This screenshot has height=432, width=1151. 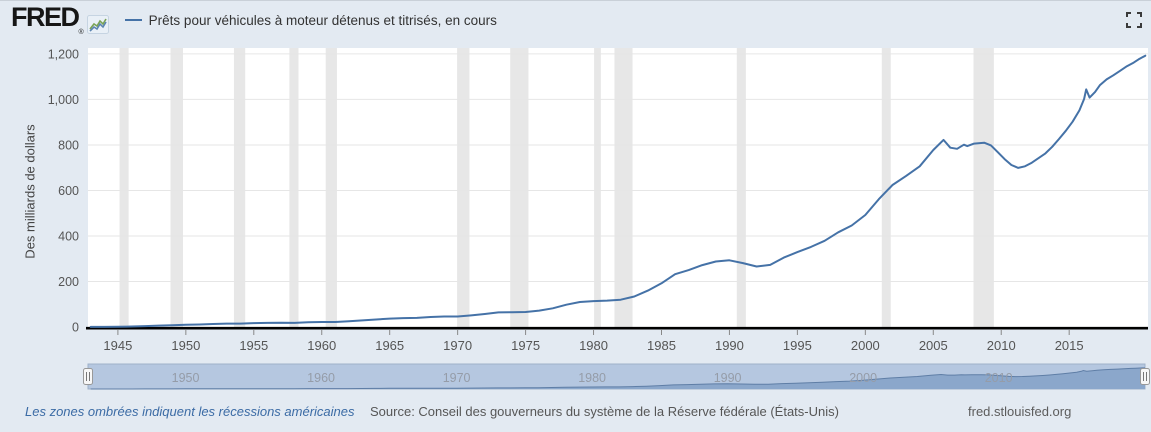 What do you see at coordinates (1069, 345) in the screenshot?
I see `x-tick-label: 2015` at bounding box center [1069, 345].